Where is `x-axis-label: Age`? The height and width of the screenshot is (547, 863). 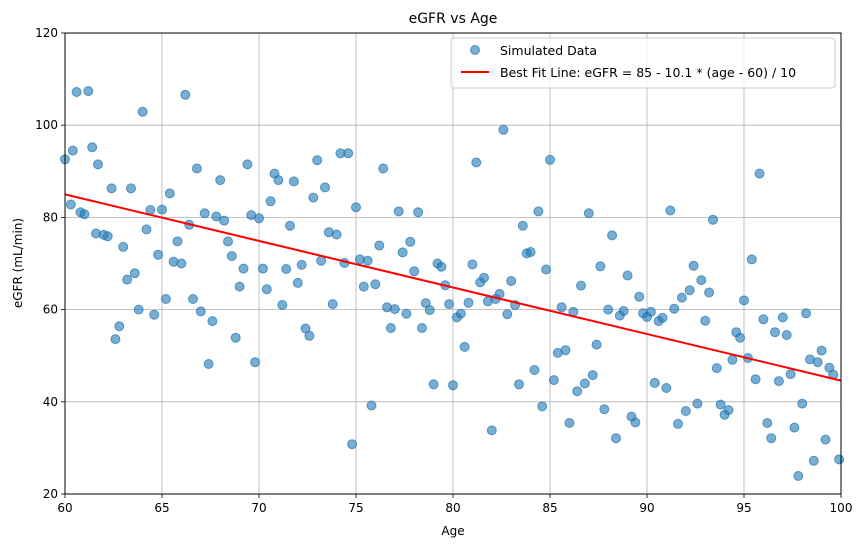 x-axis-label: Age is located at coordinates (452, 531).